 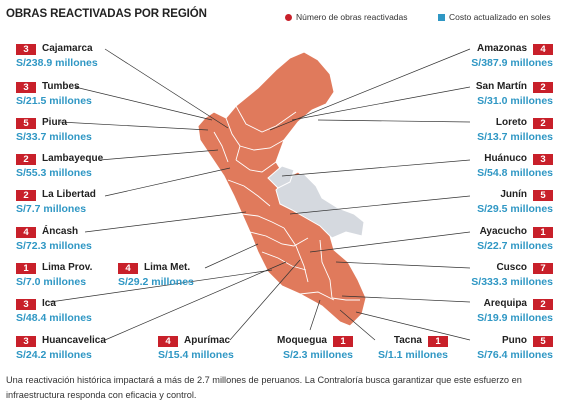 What do you see at coordinates (54, 311) in the screenshot?
I see `region-ica: 3 Ica S/48.4 millones` at bounding box center [54, 311].